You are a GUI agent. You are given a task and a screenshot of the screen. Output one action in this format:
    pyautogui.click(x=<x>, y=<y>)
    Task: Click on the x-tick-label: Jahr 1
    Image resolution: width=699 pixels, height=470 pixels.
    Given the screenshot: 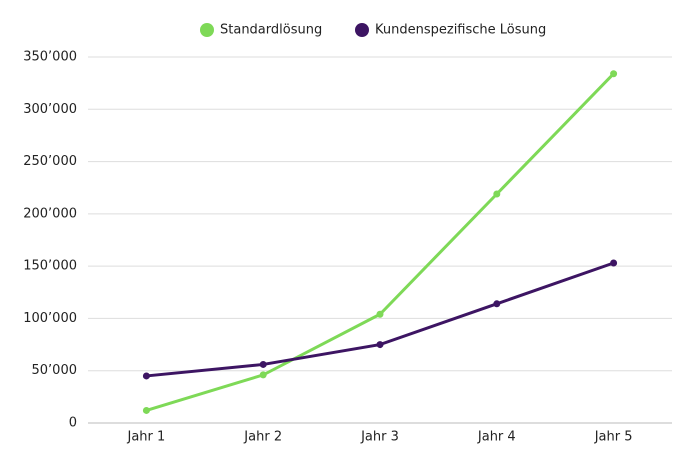 What is the action you would take?
    pyautogui.click(x=146, y=437)
    